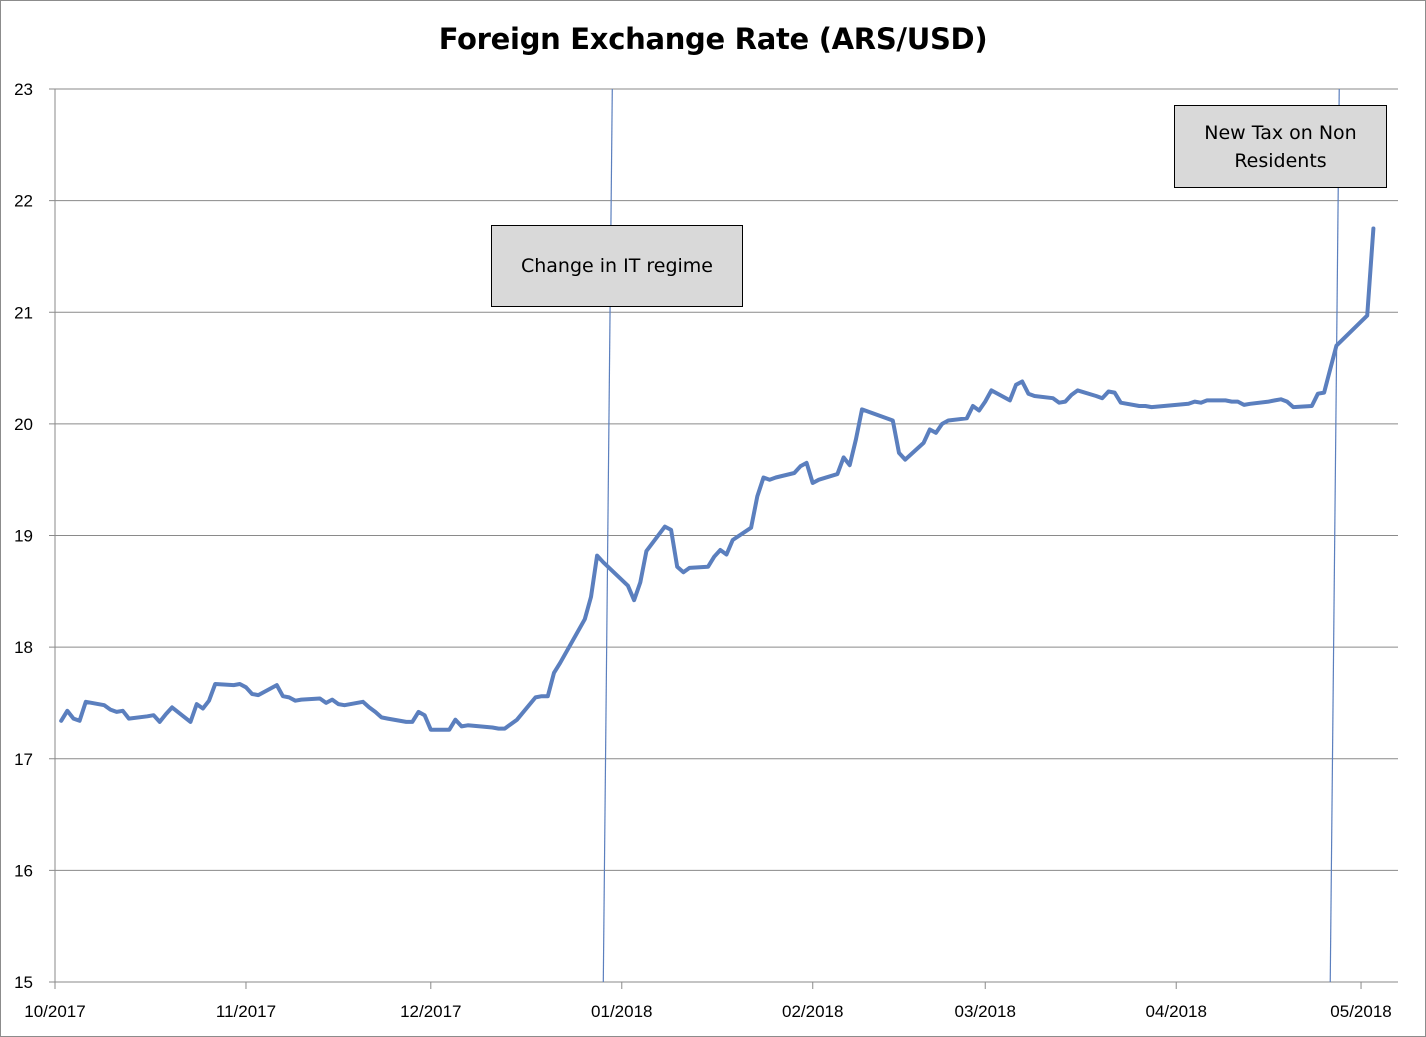  Describe the element at coordinates (812, 1011) in the screenshot. I see `x-tick-label: 02/2018` at that location.